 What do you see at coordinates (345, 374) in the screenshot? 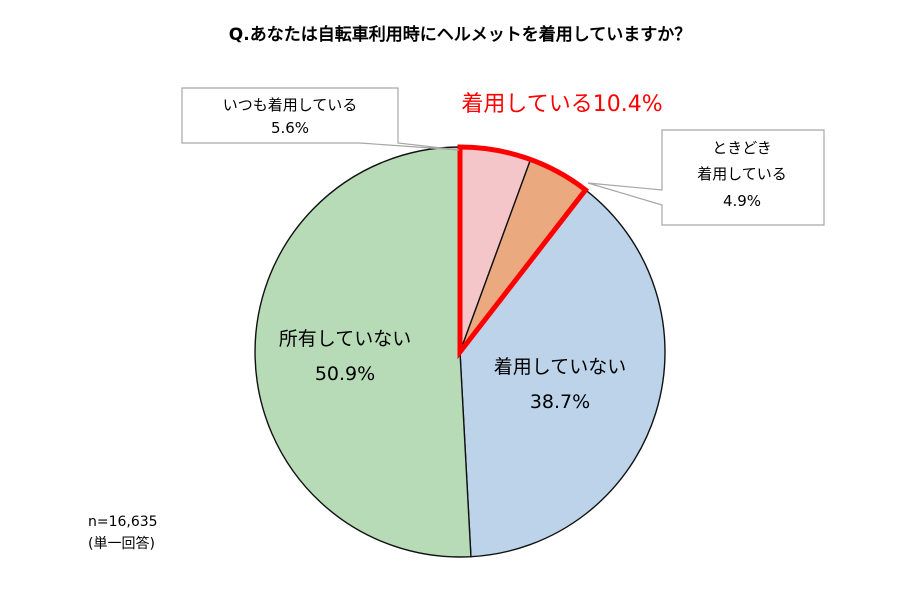
I see `value-not-owned: 50.9%` at bounding box center [345, 374].